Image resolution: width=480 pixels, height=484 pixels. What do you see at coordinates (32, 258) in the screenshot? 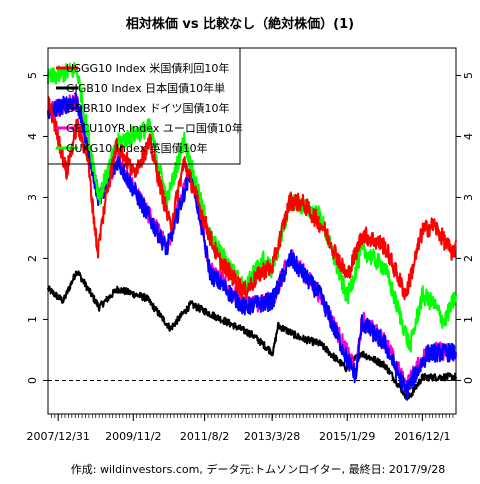
I see `y-tick-label-left-2: 2` at bounding box center [32, 258].